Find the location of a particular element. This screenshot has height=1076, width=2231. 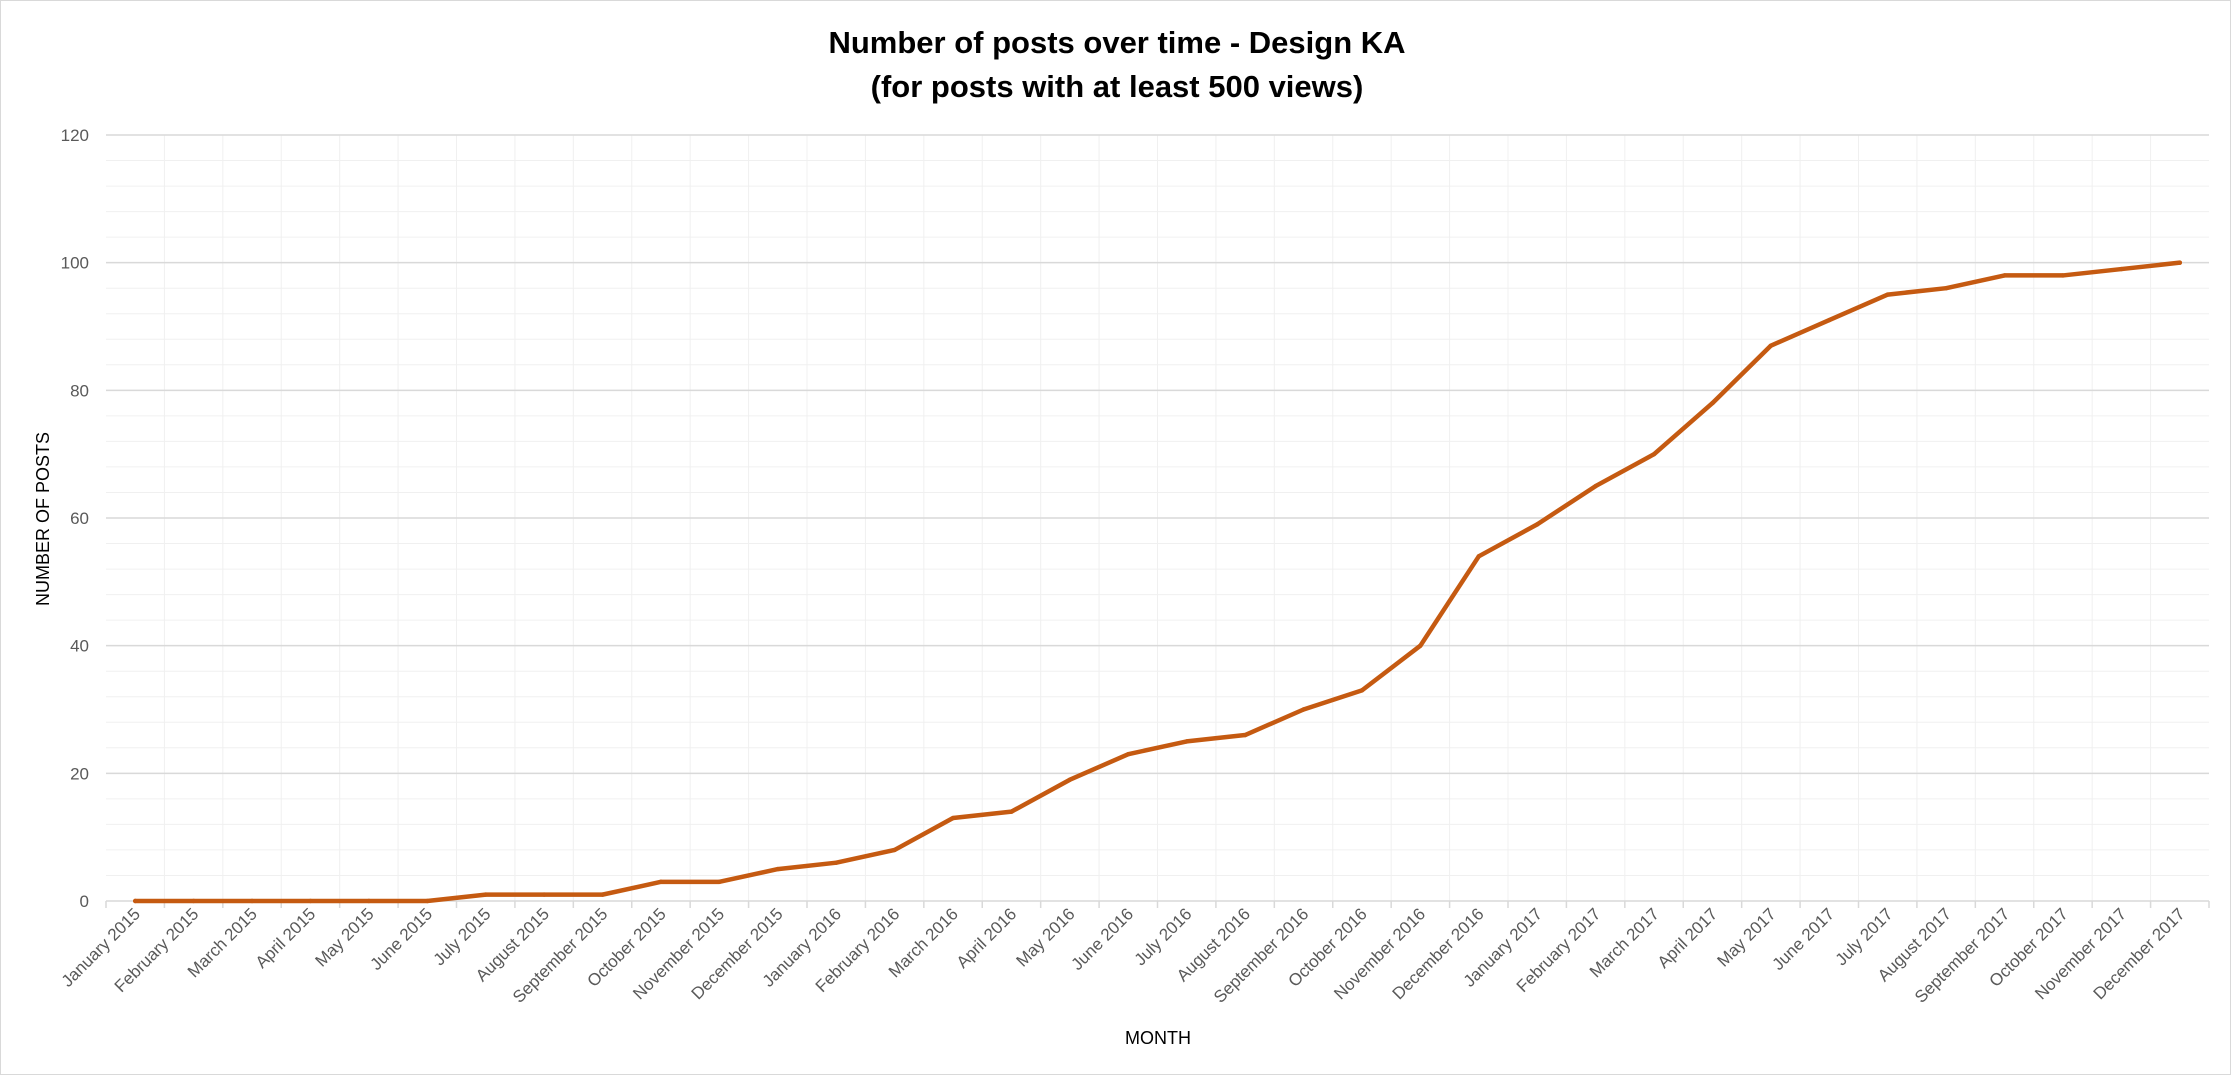

y-axis: 0 20 40 60 80 100 120 is located at coordinates (75, 518).